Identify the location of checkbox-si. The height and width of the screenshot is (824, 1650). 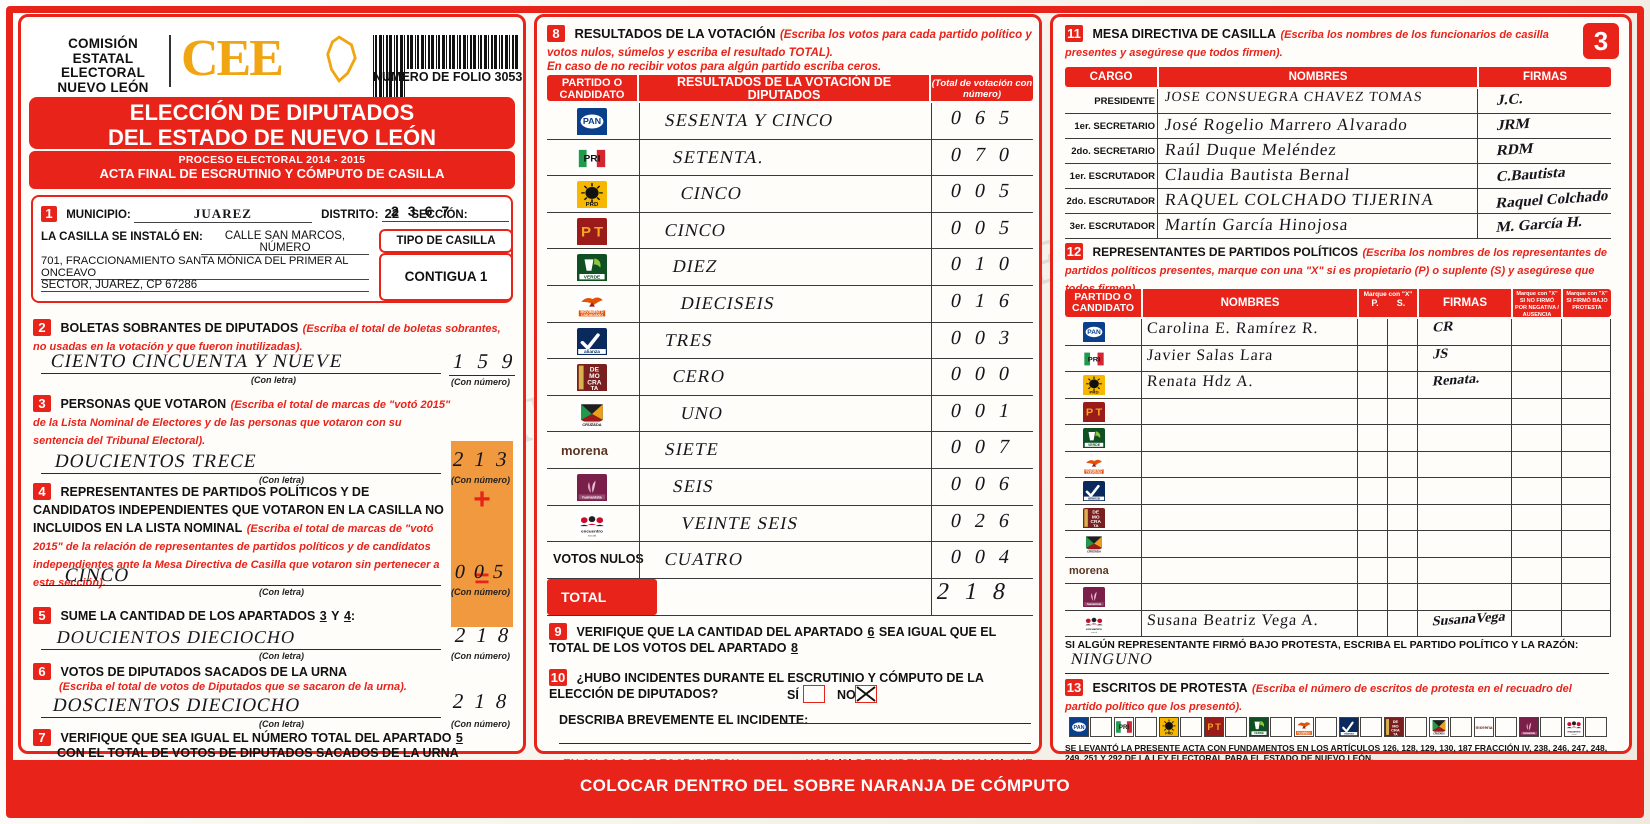
(814, 694).